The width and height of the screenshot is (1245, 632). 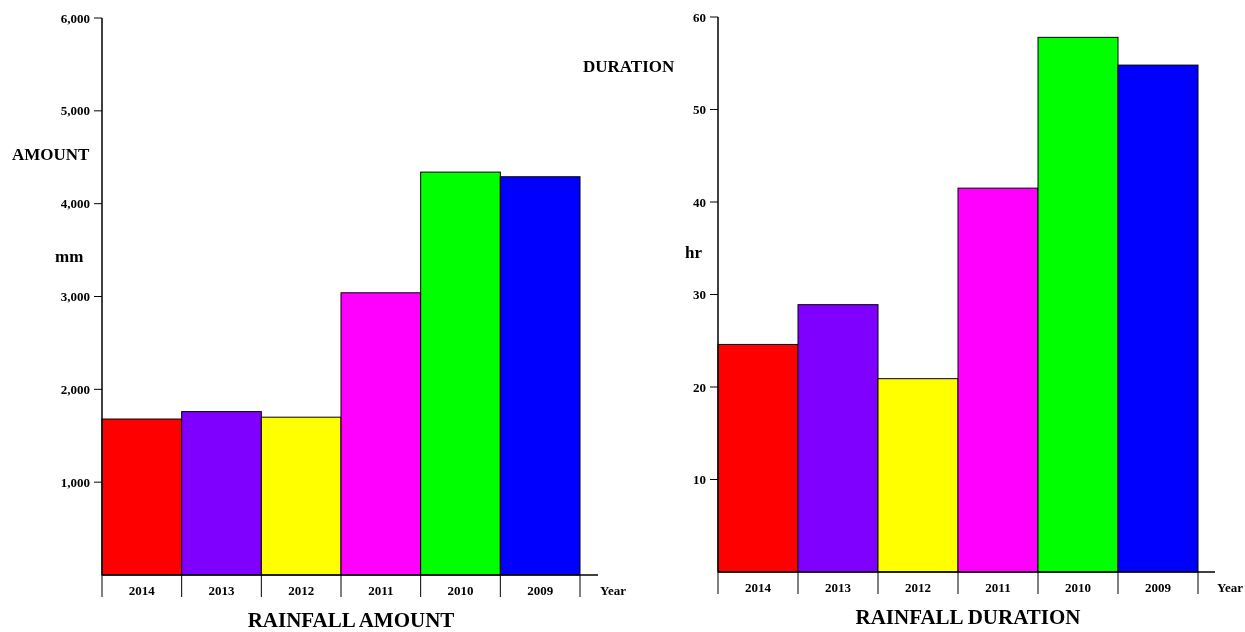 What do you see at coordinates (968, 617) in the screenshot?
I see `text: RAINFALL DURATION` at bounding box center [968, 617].